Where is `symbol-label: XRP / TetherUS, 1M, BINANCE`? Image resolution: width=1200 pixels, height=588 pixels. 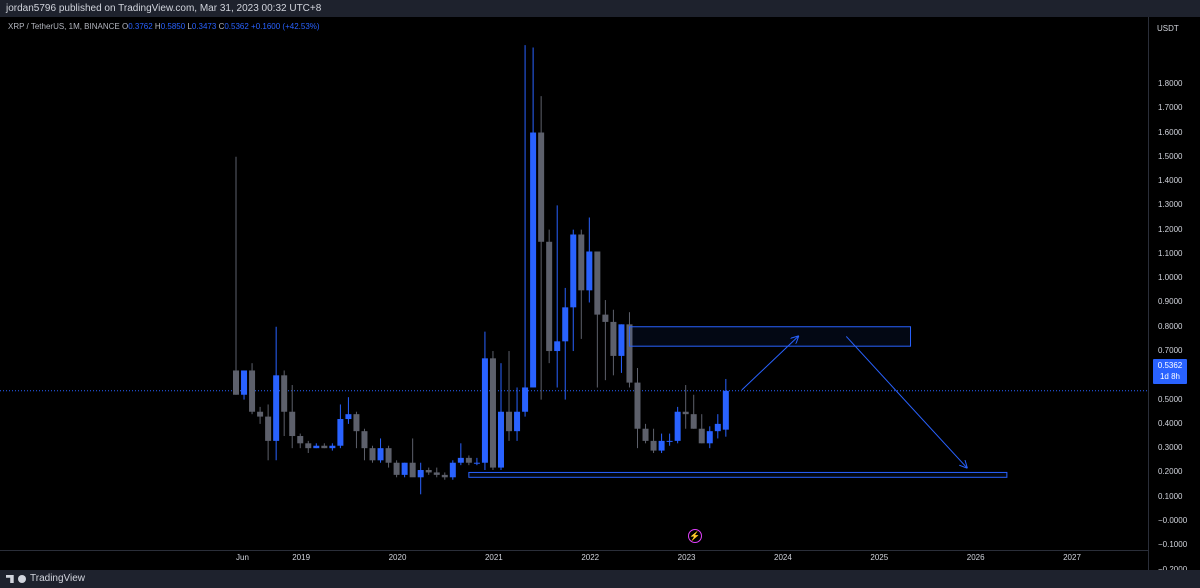
symbol-label: XRP / TetherUS, 1M, BINANCE is located at coordinates (64, 26).